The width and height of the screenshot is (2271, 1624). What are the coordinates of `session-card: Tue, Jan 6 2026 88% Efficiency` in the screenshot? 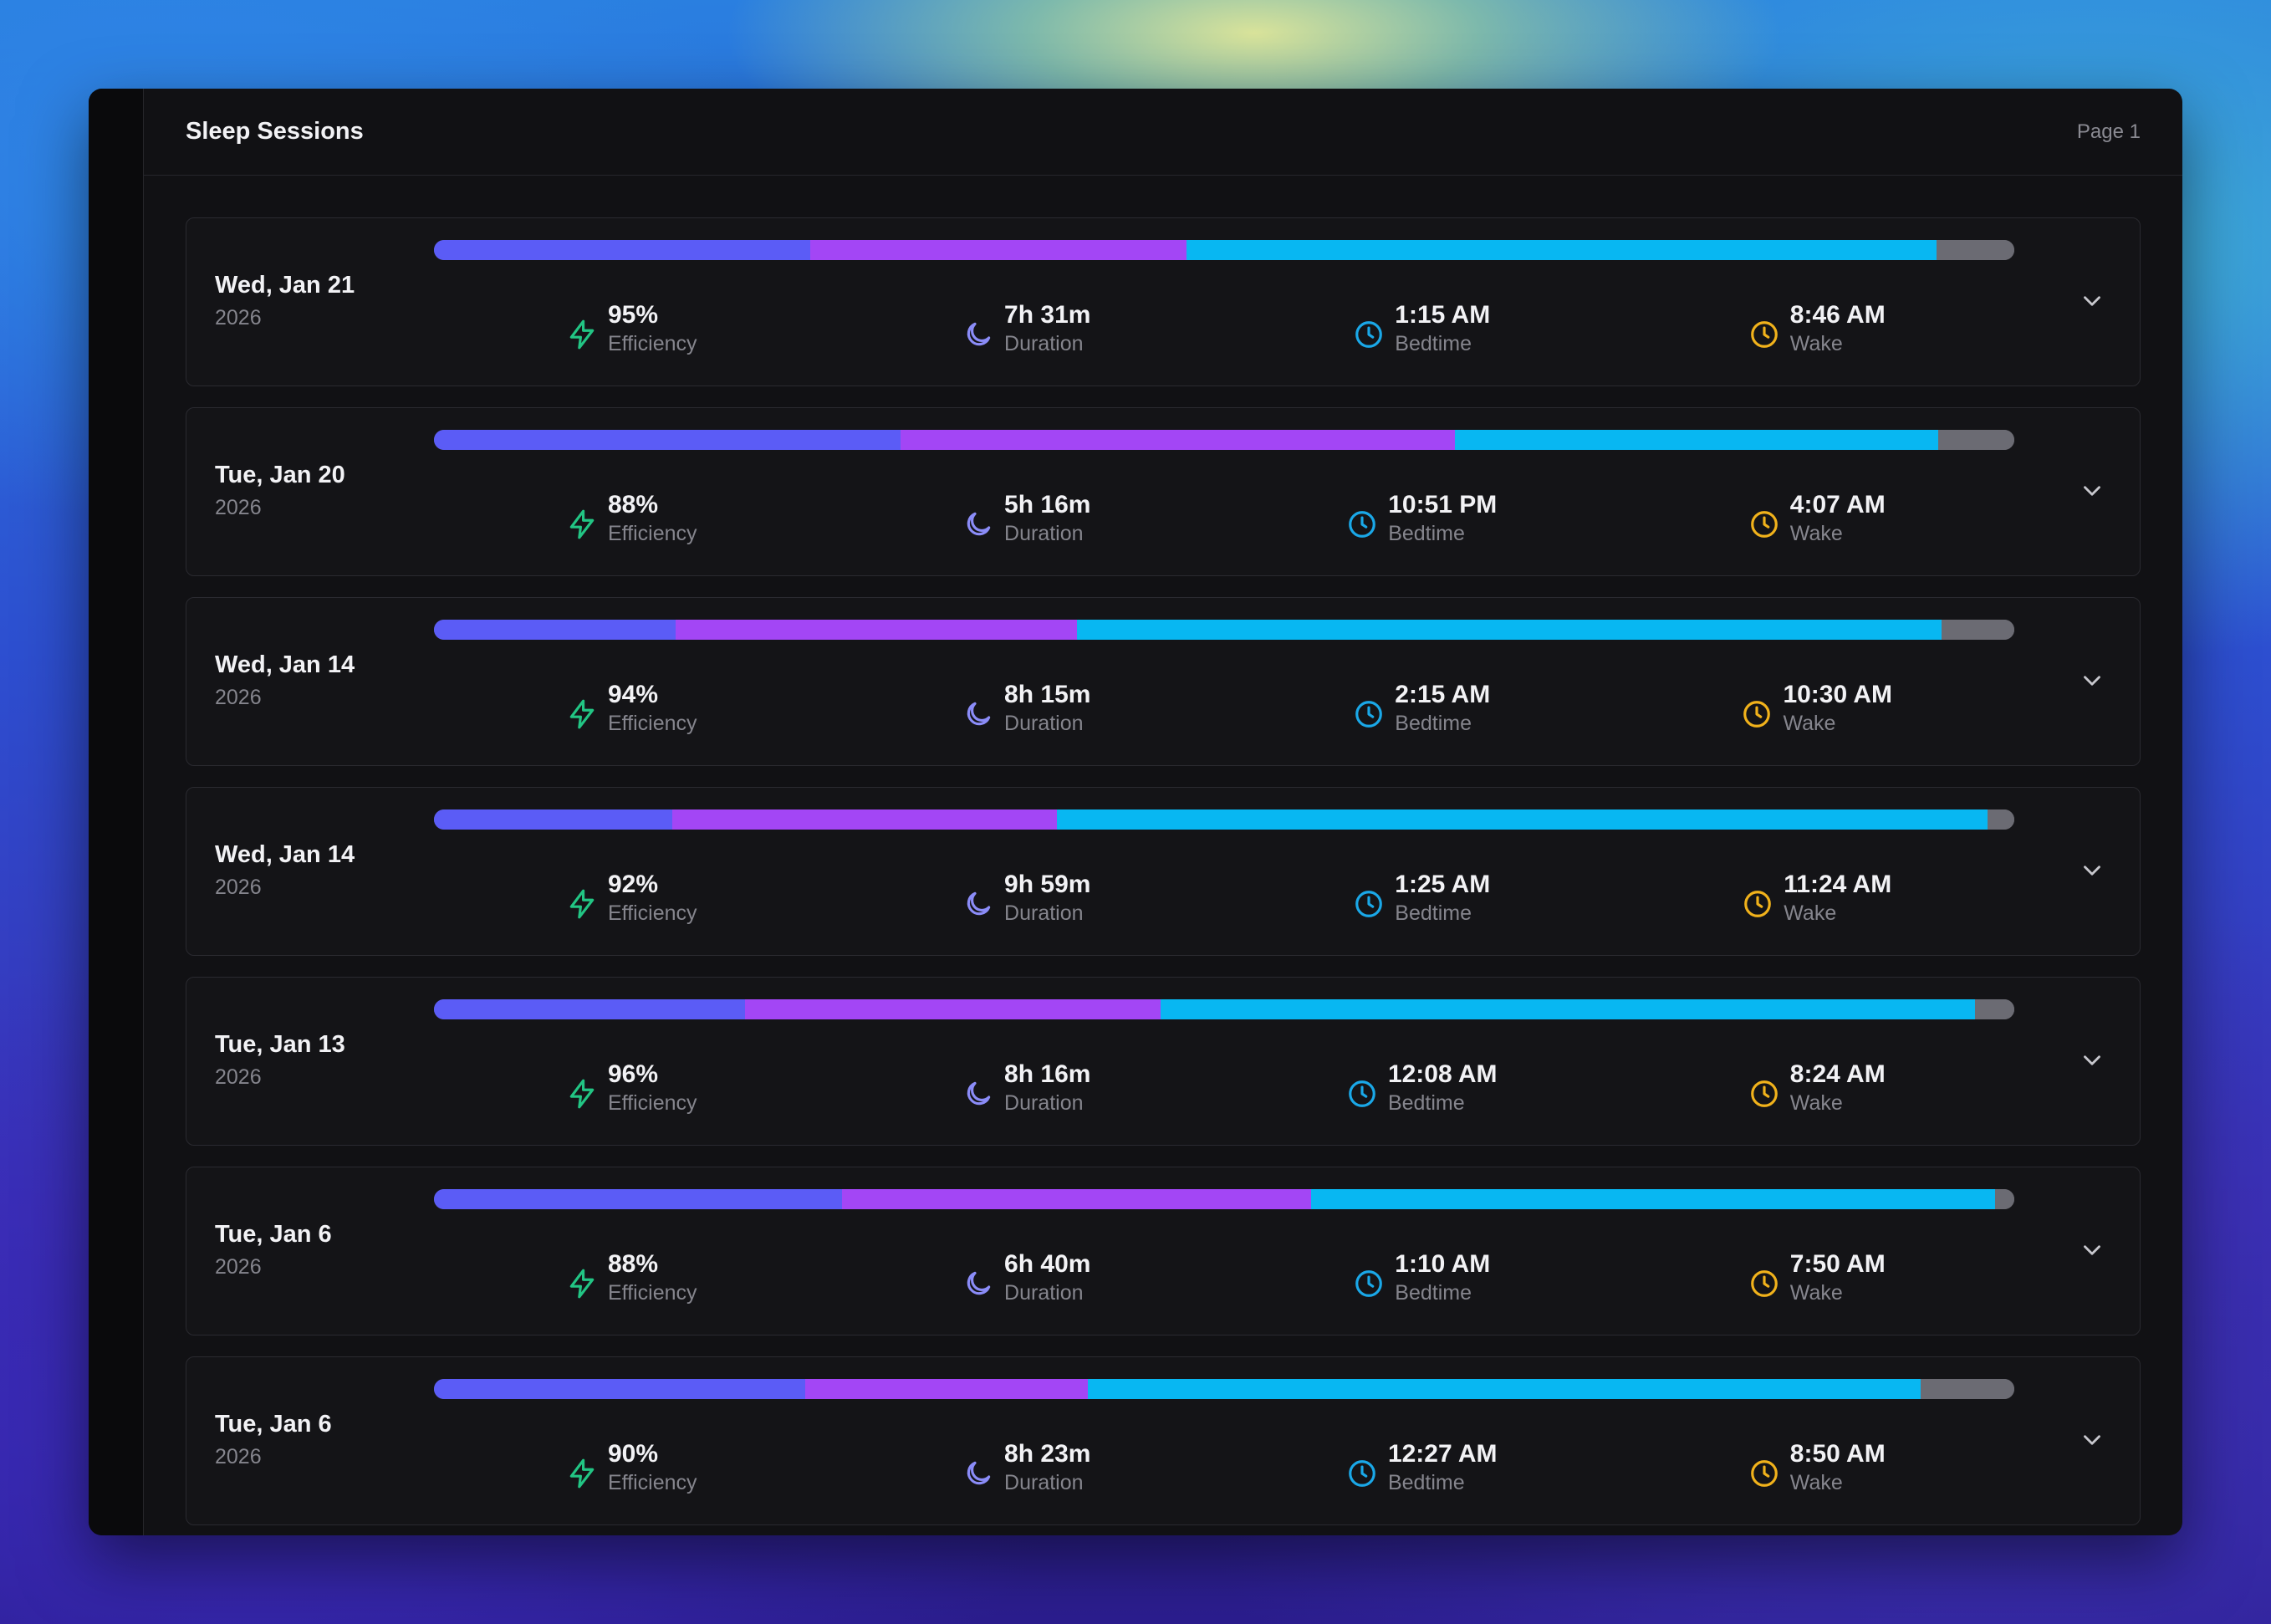 It's located at (1163, 1251).